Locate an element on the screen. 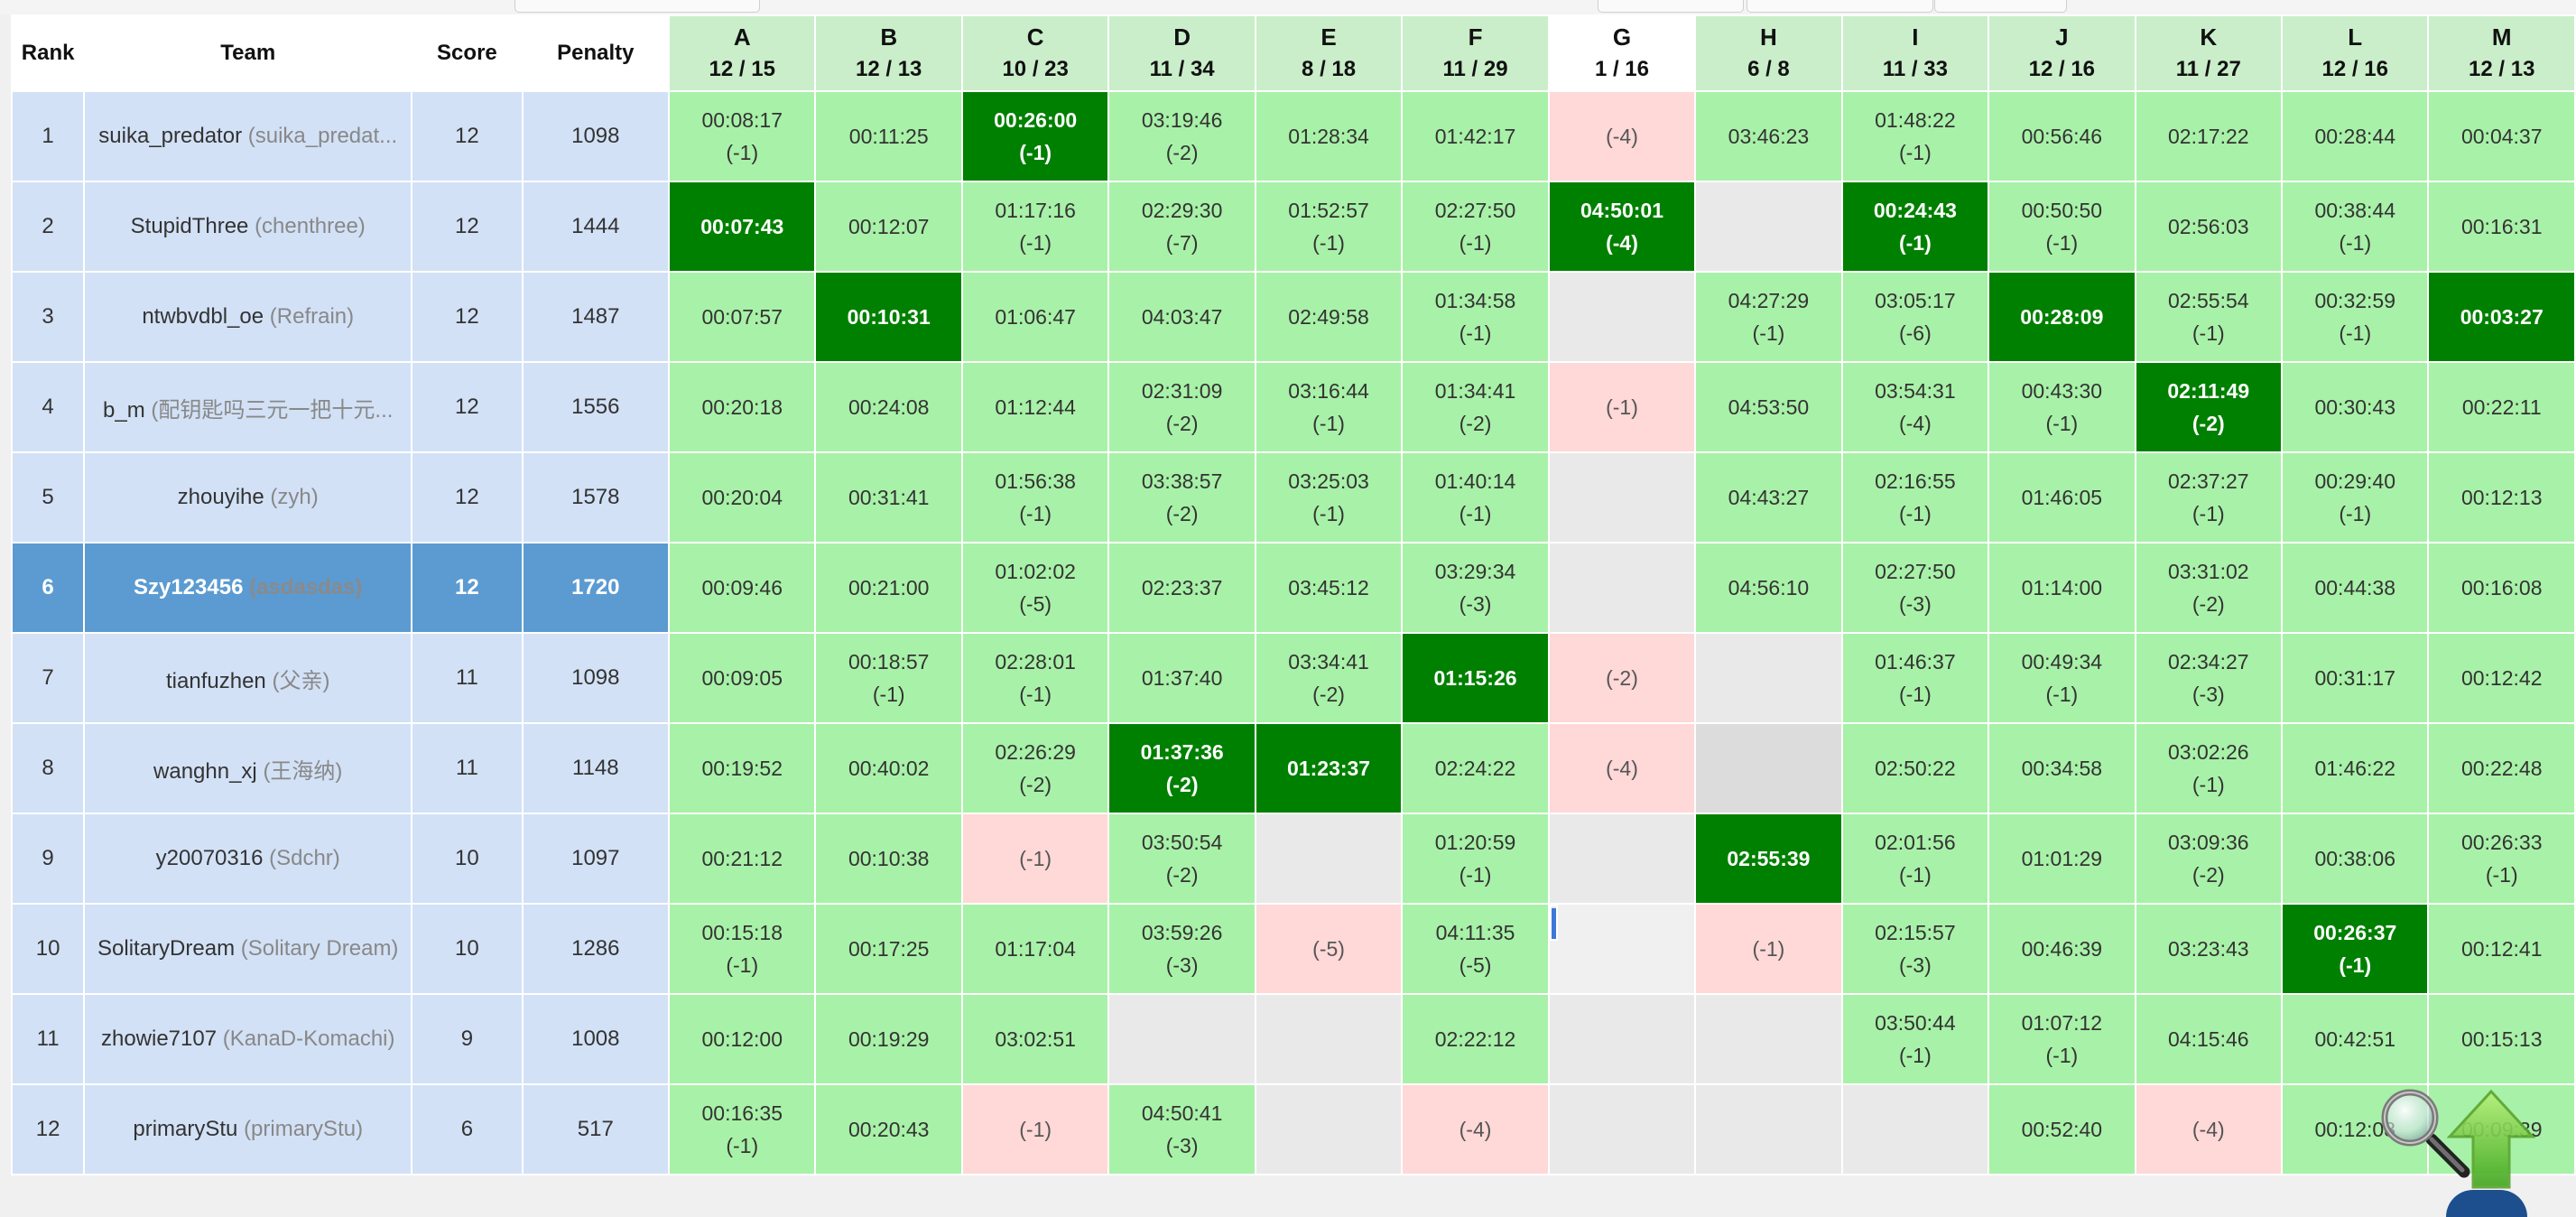 Image resolution: width=2576 pixels, height=1217 pixels. submission-cell-a: 00:07:43 is located at coordinates (743, 227).